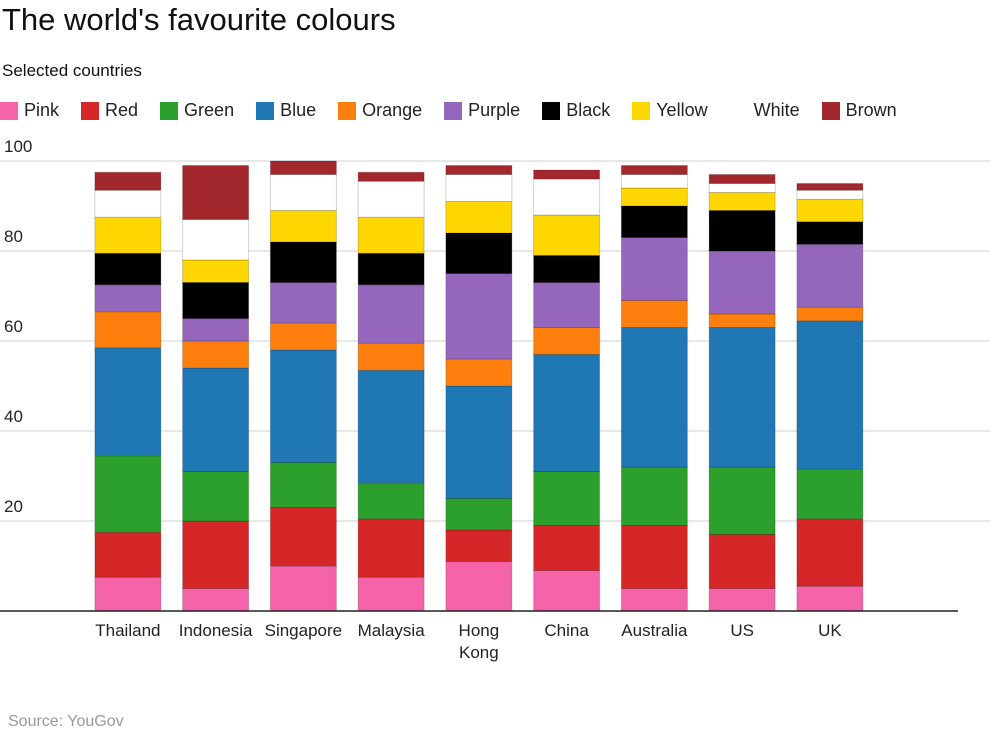  Describe the element at coordinates (871, 110) in the screenshot. I see `legend-label: Brown` at that location.